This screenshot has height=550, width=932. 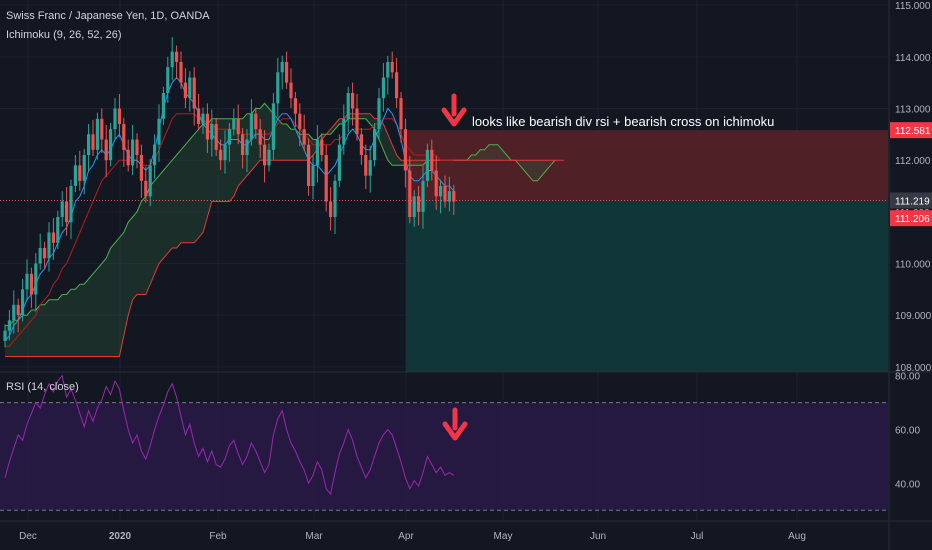 I want to click on rsi-tick-label: 40.00, so click(x=907, y=484).